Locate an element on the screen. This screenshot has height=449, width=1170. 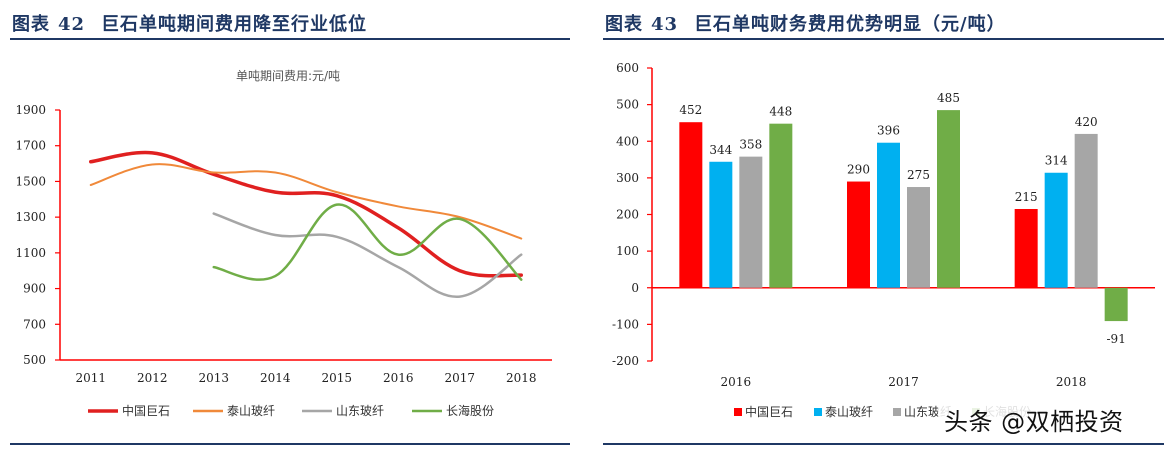
y-tick-label: 300 is located at coordinates (627, 178).